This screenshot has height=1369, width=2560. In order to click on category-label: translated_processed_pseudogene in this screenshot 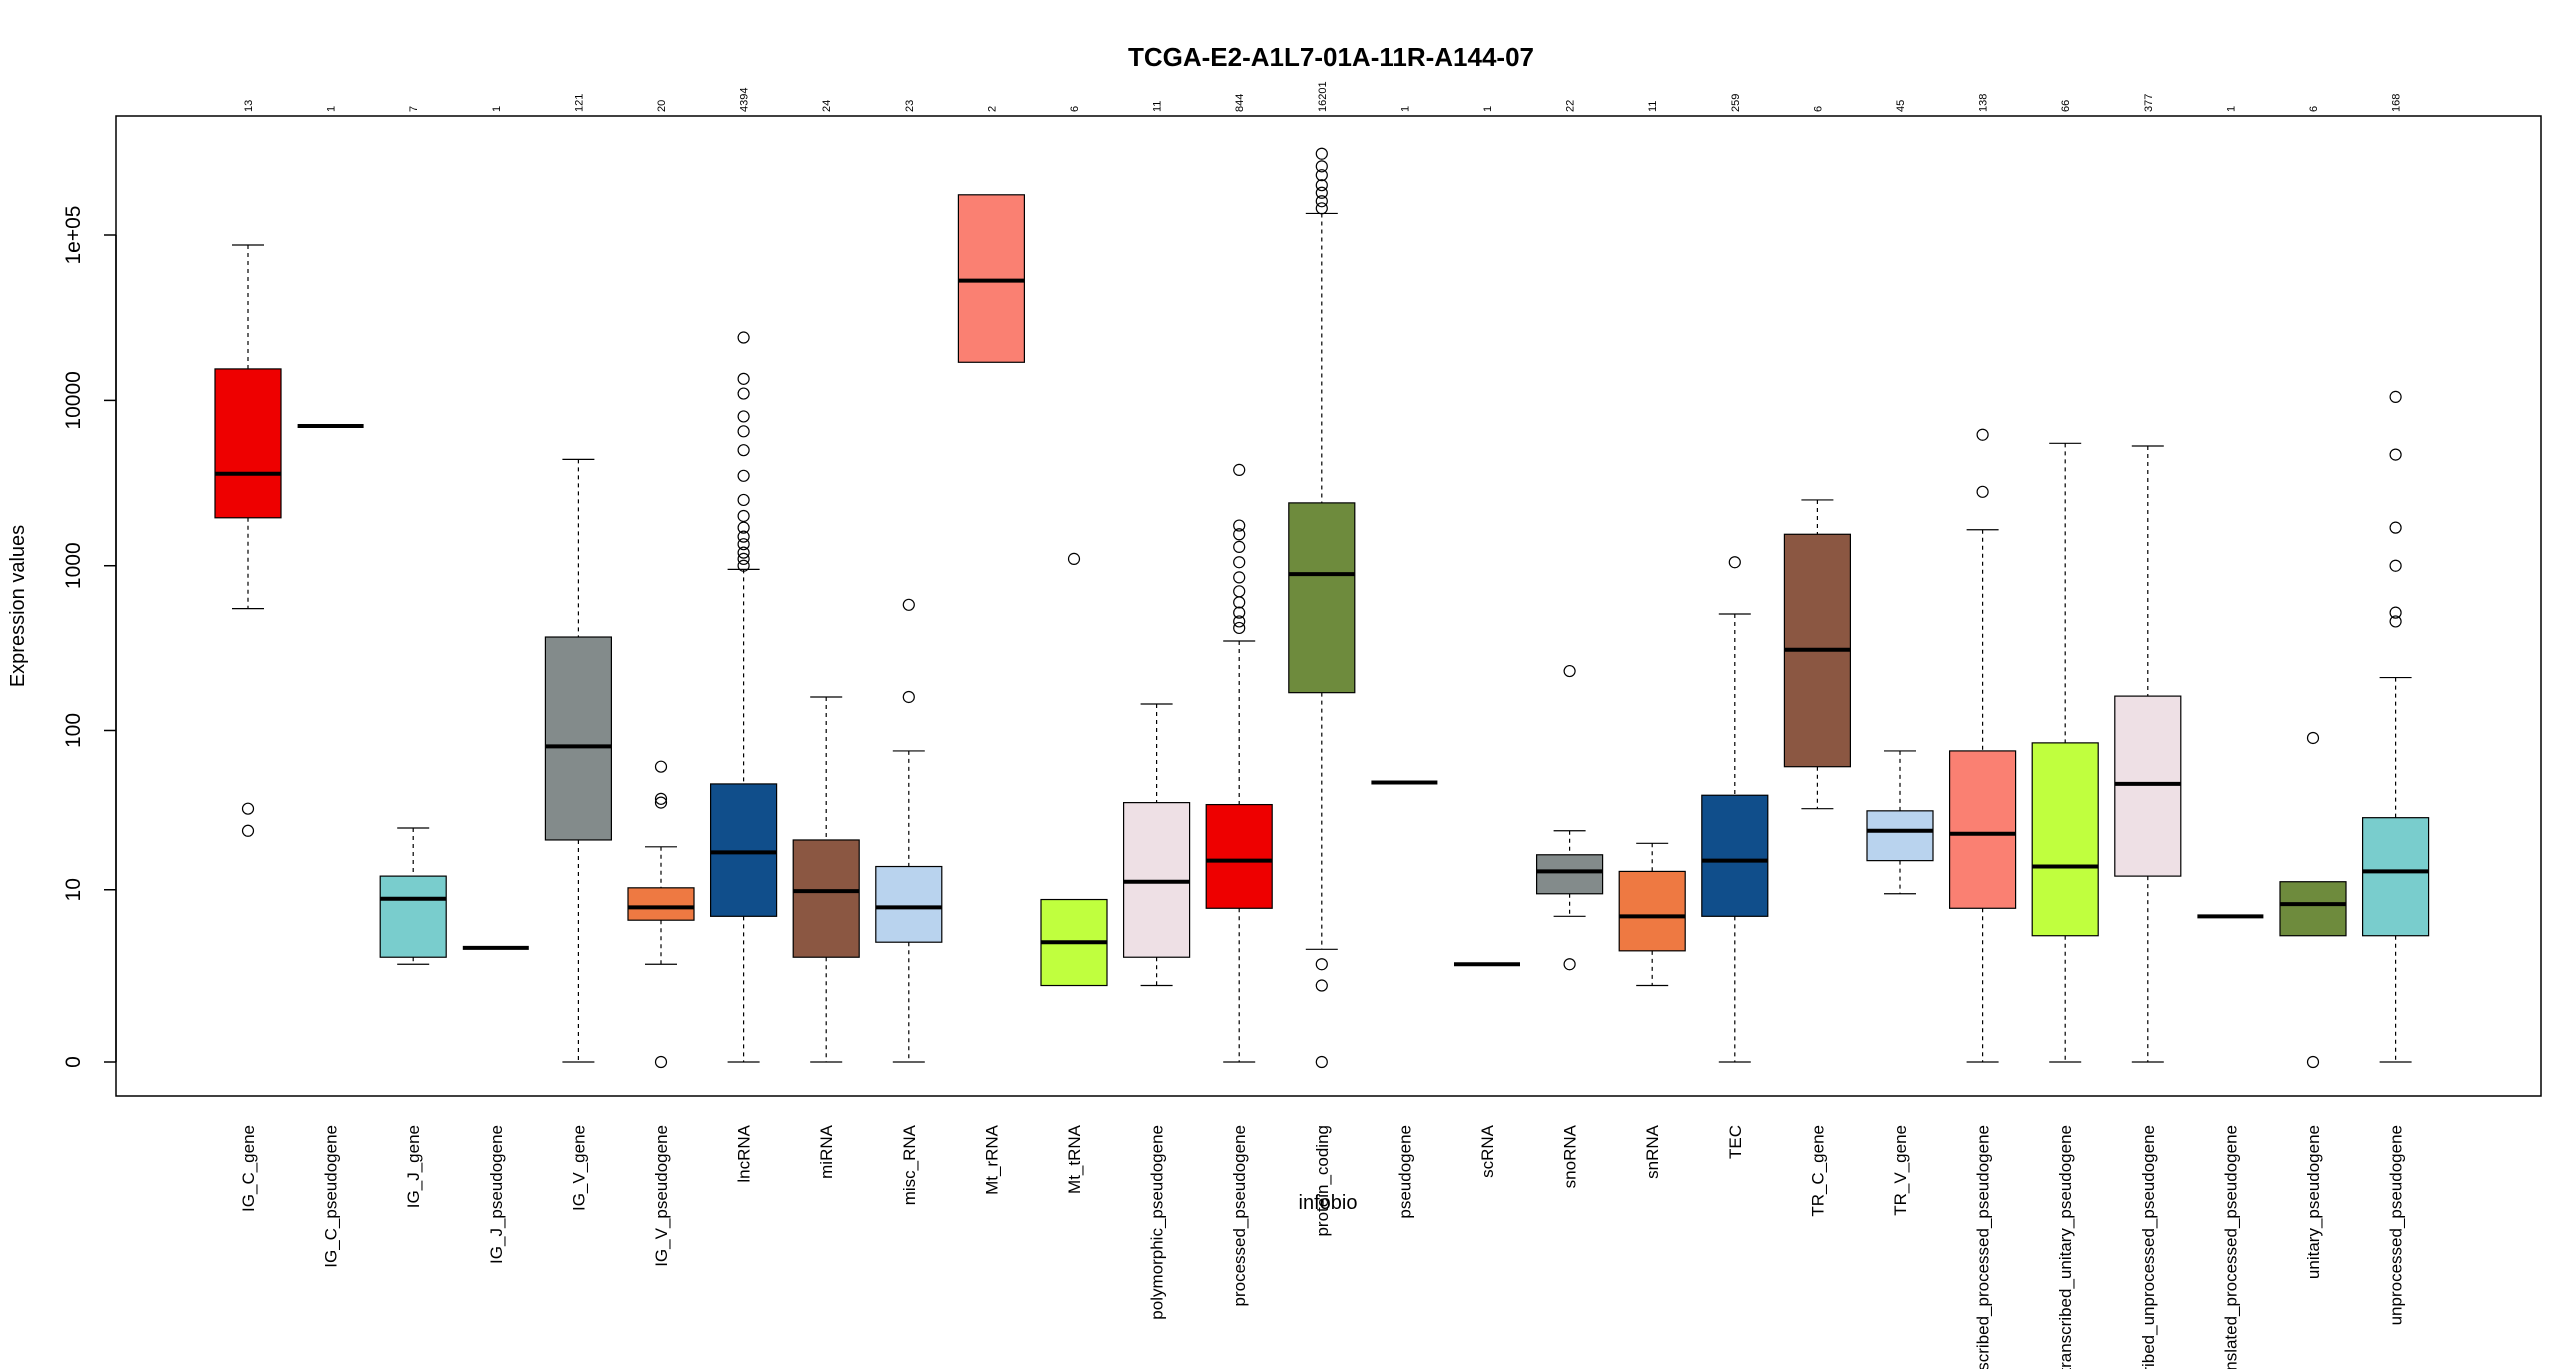, I will do `click(2230, 1247)`.